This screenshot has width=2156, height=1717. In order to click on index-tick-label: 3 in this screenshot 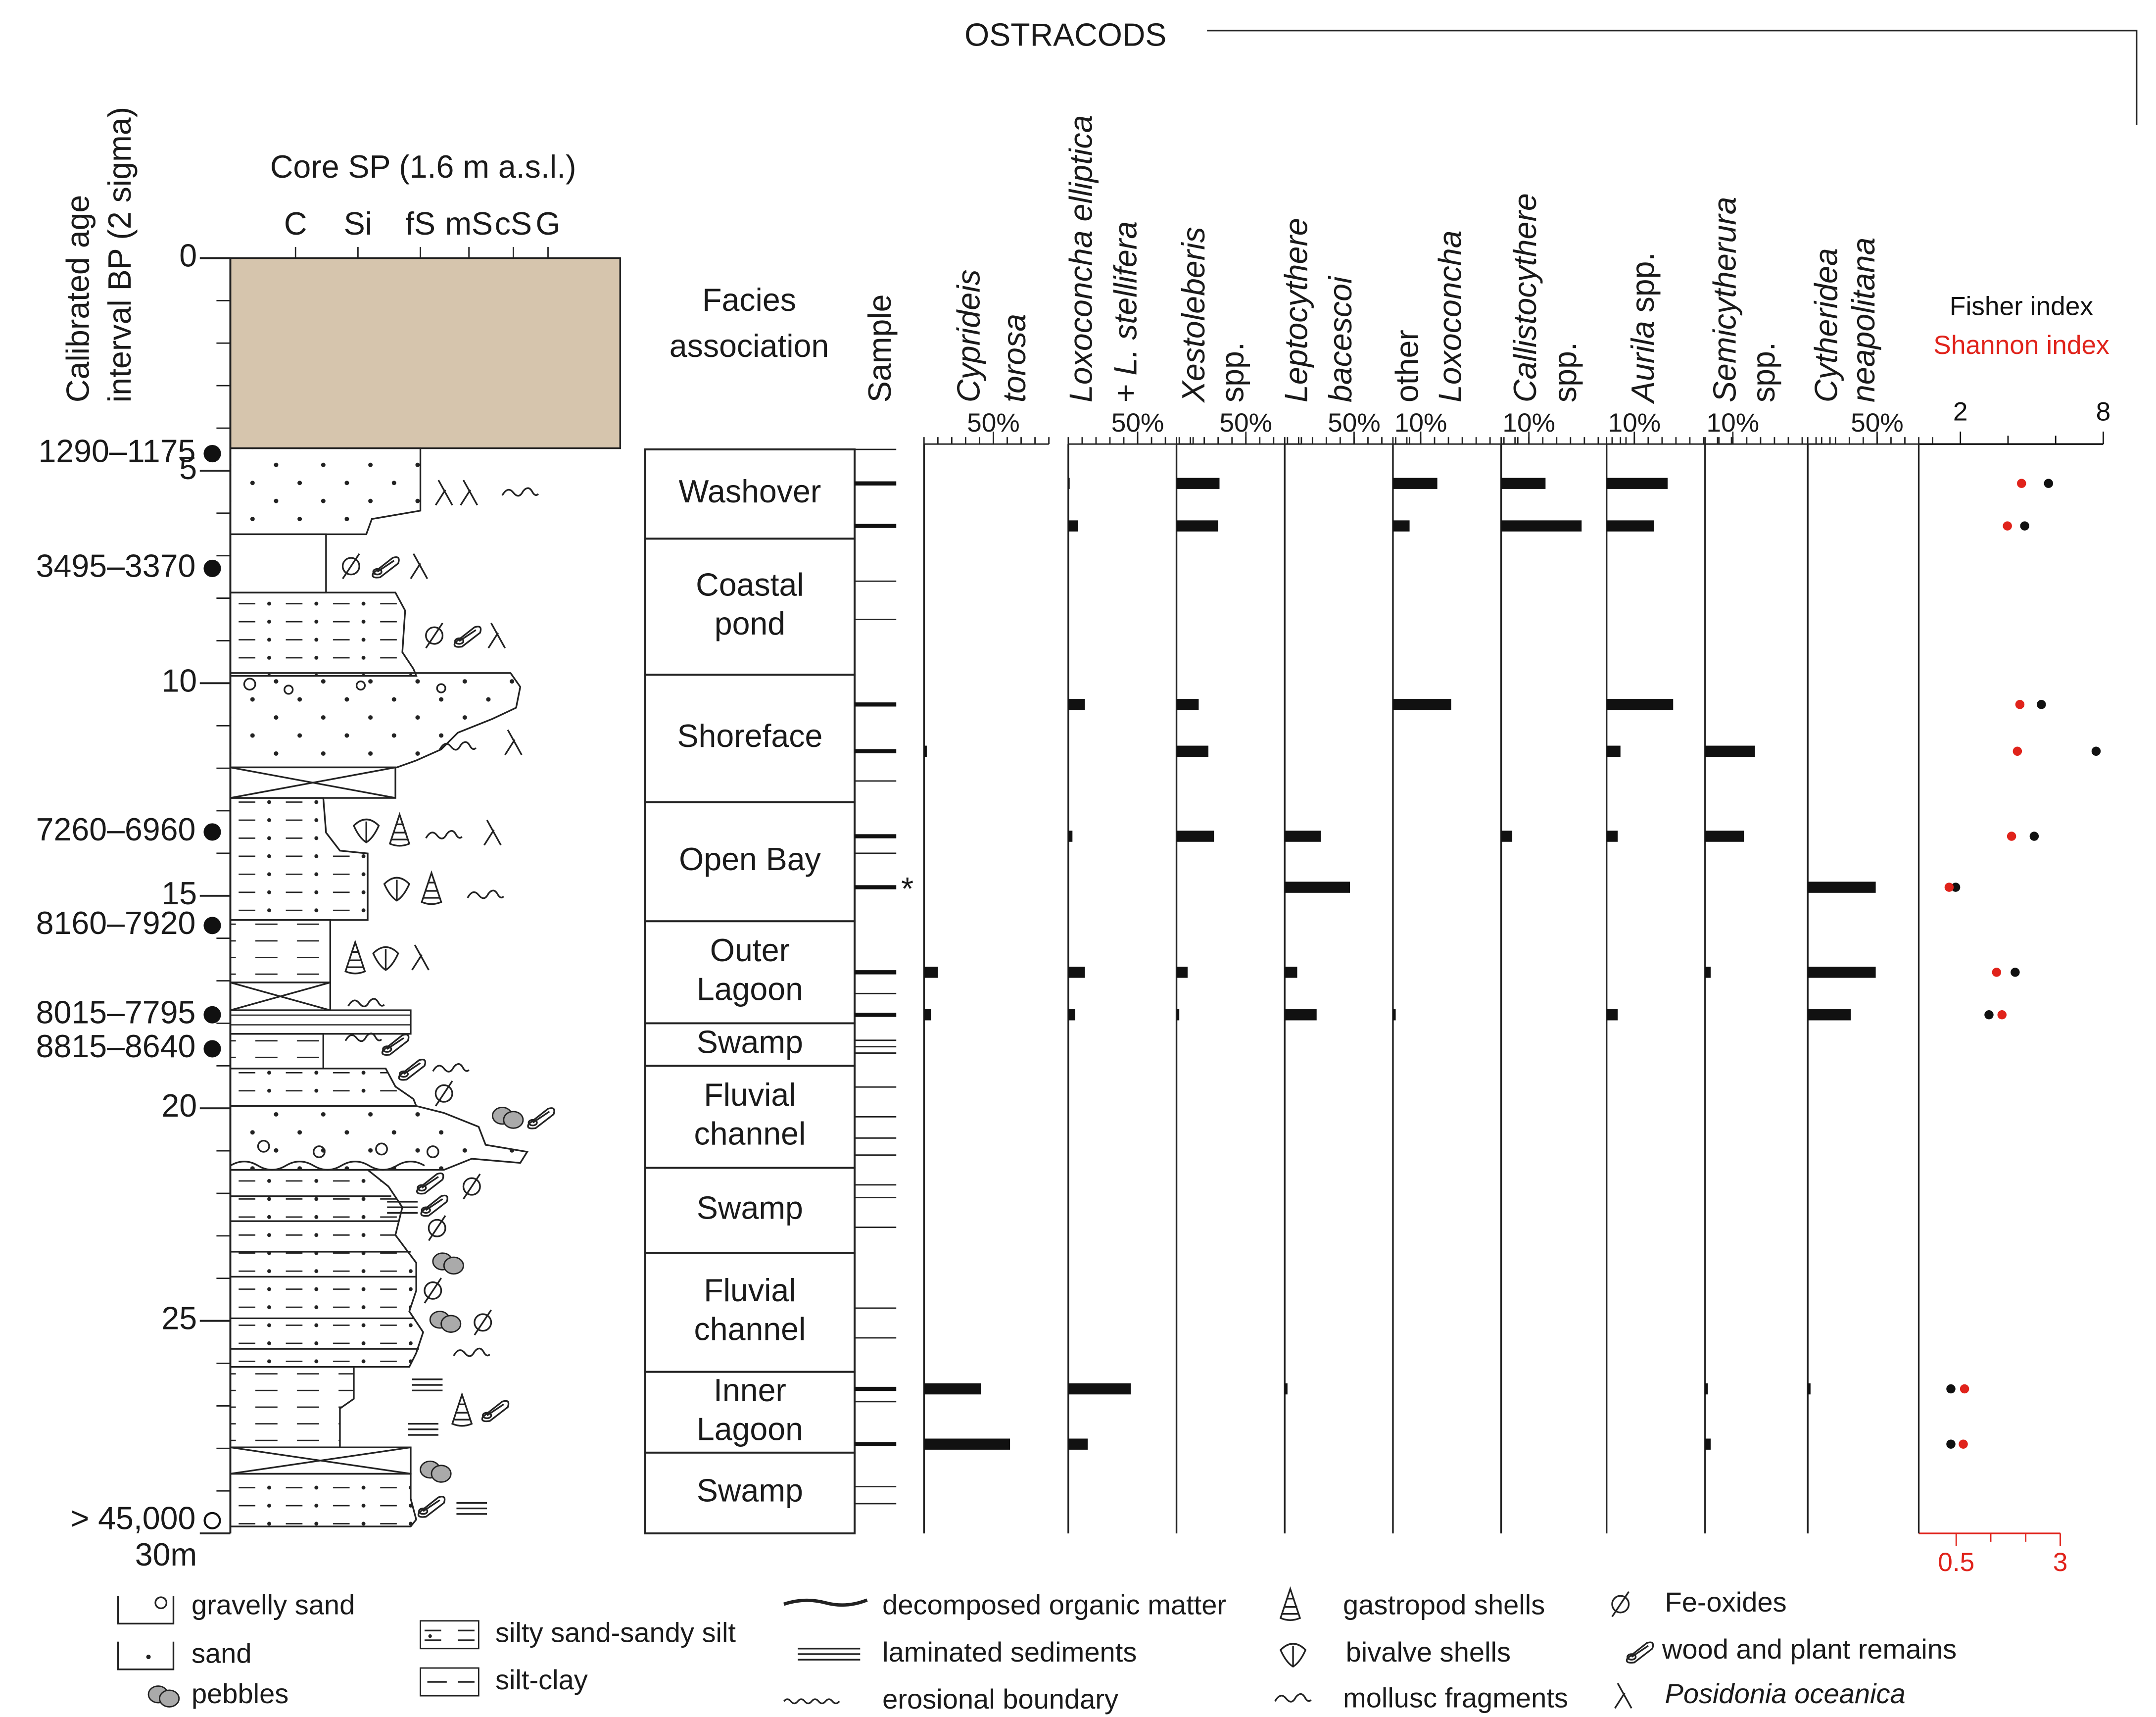, I will do `click(2060, 1562)`.